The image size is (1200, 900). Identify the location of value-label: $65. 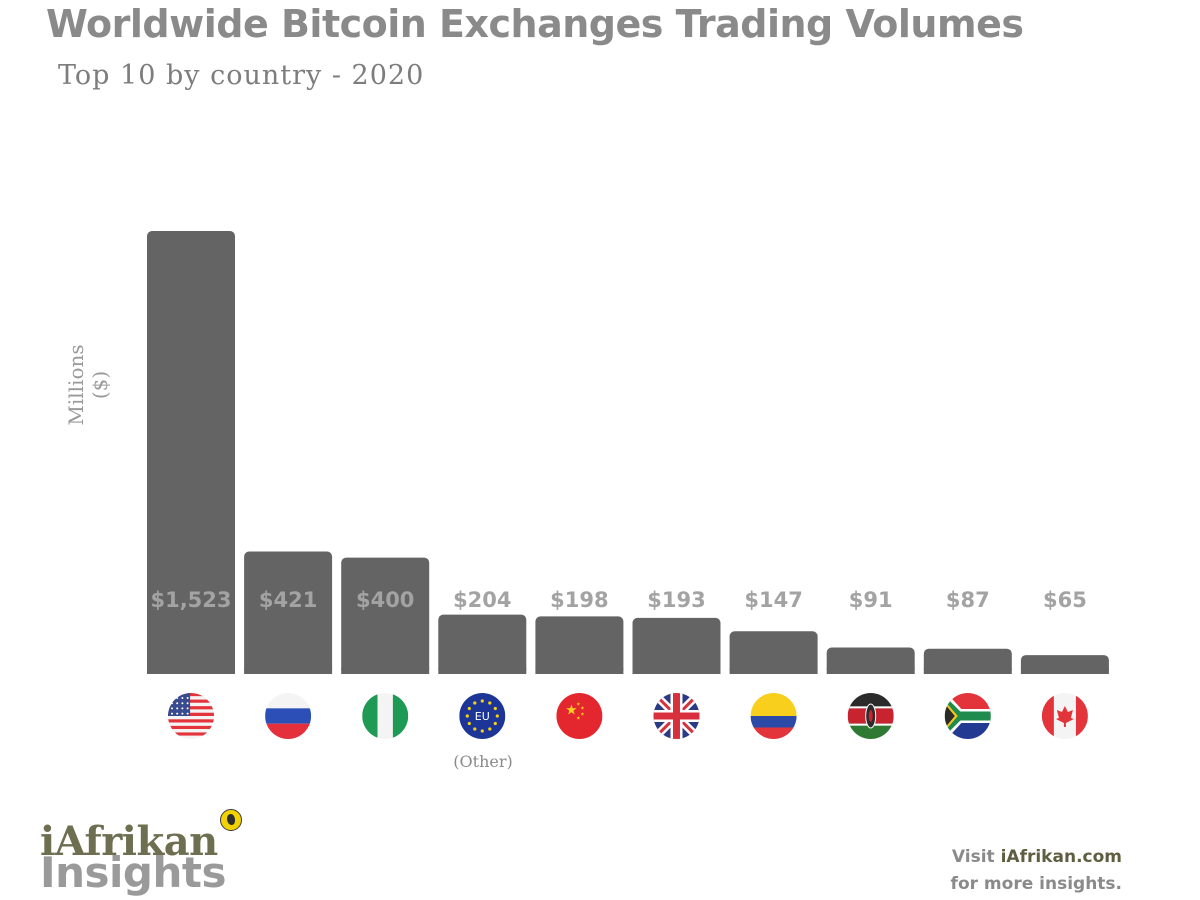
(1065, 600).